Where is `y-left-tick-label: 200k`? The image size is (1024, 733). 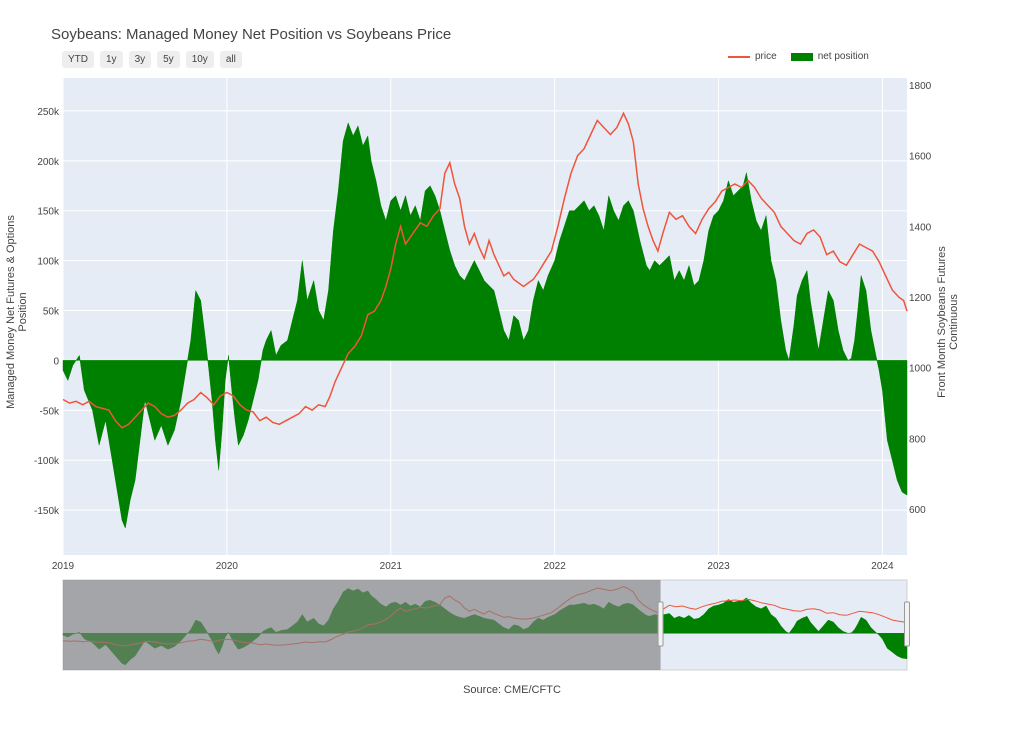 y-left-tick-label: 200k is located at coordinates (48, 162).